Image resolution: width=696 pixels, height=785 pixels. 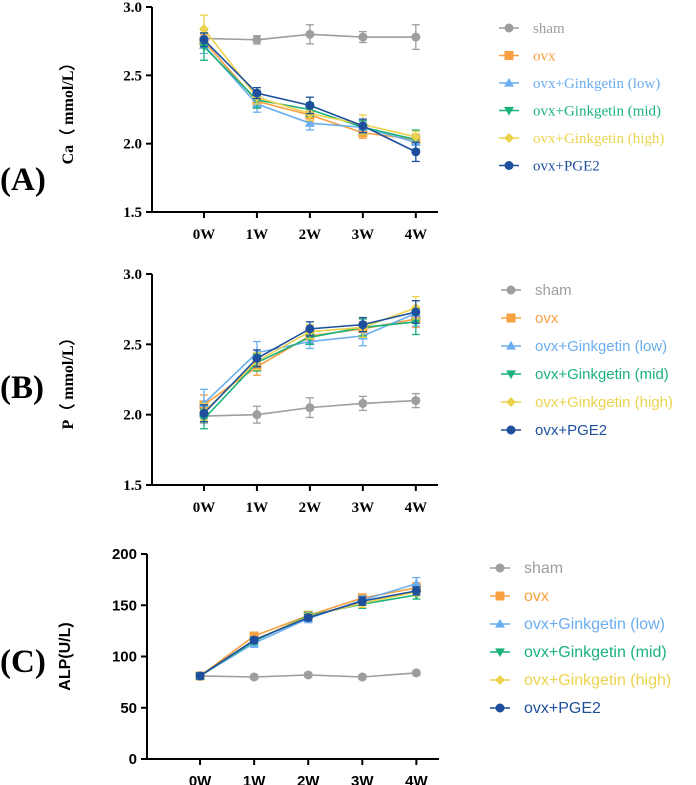 I want to click on y-tick-label: 200, so click(x=124, y=554).